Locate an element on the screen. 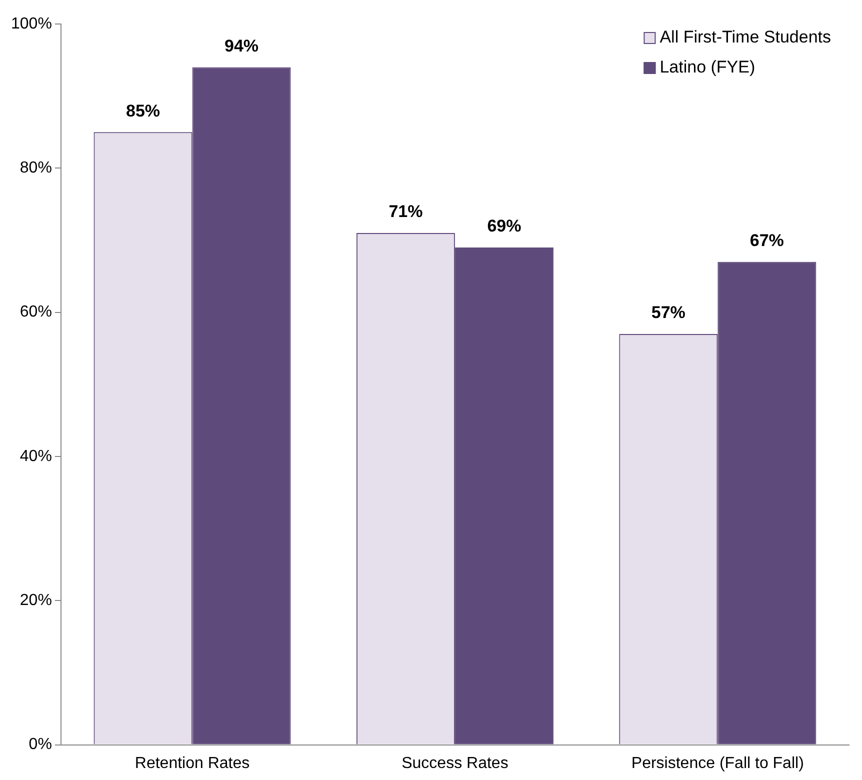 This screenshot has width=862, height=780. data-label: 85% is located at coordinates (143, 110).